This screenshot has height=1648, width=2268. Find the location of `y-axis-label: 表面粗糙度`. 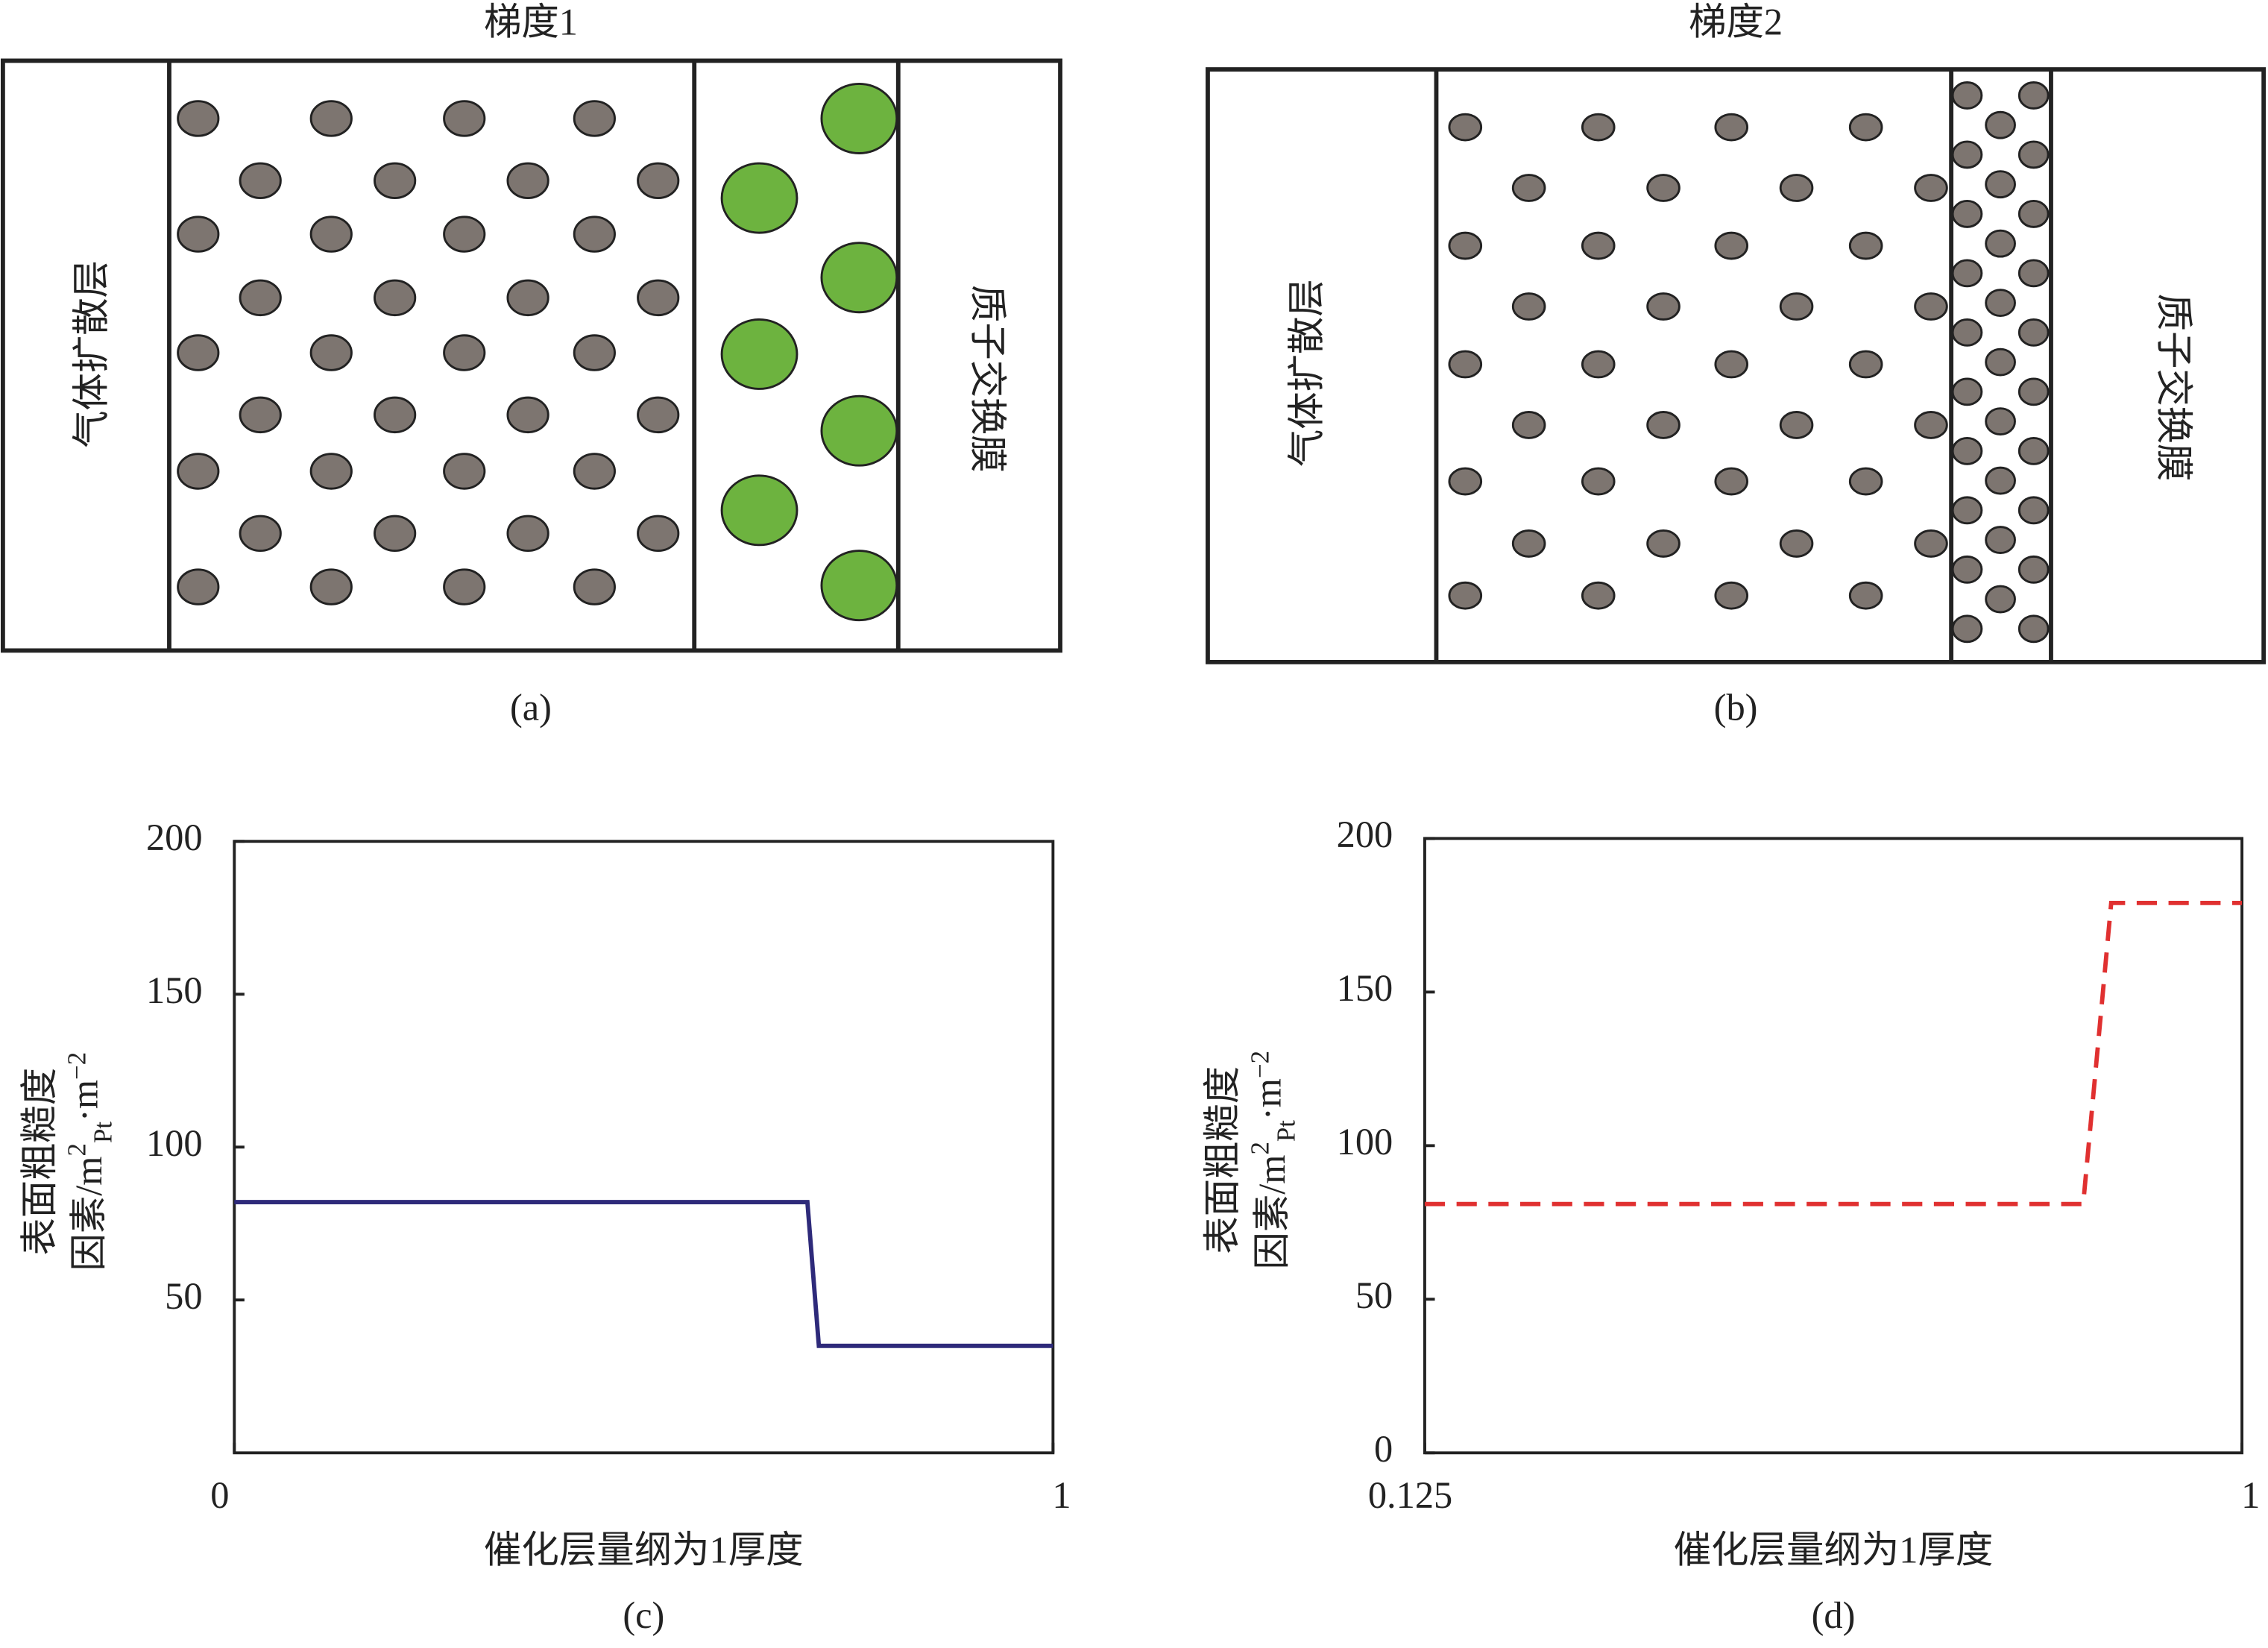

y-axis-label: 表面粗糙度 is located at coordinates (39, 1162).